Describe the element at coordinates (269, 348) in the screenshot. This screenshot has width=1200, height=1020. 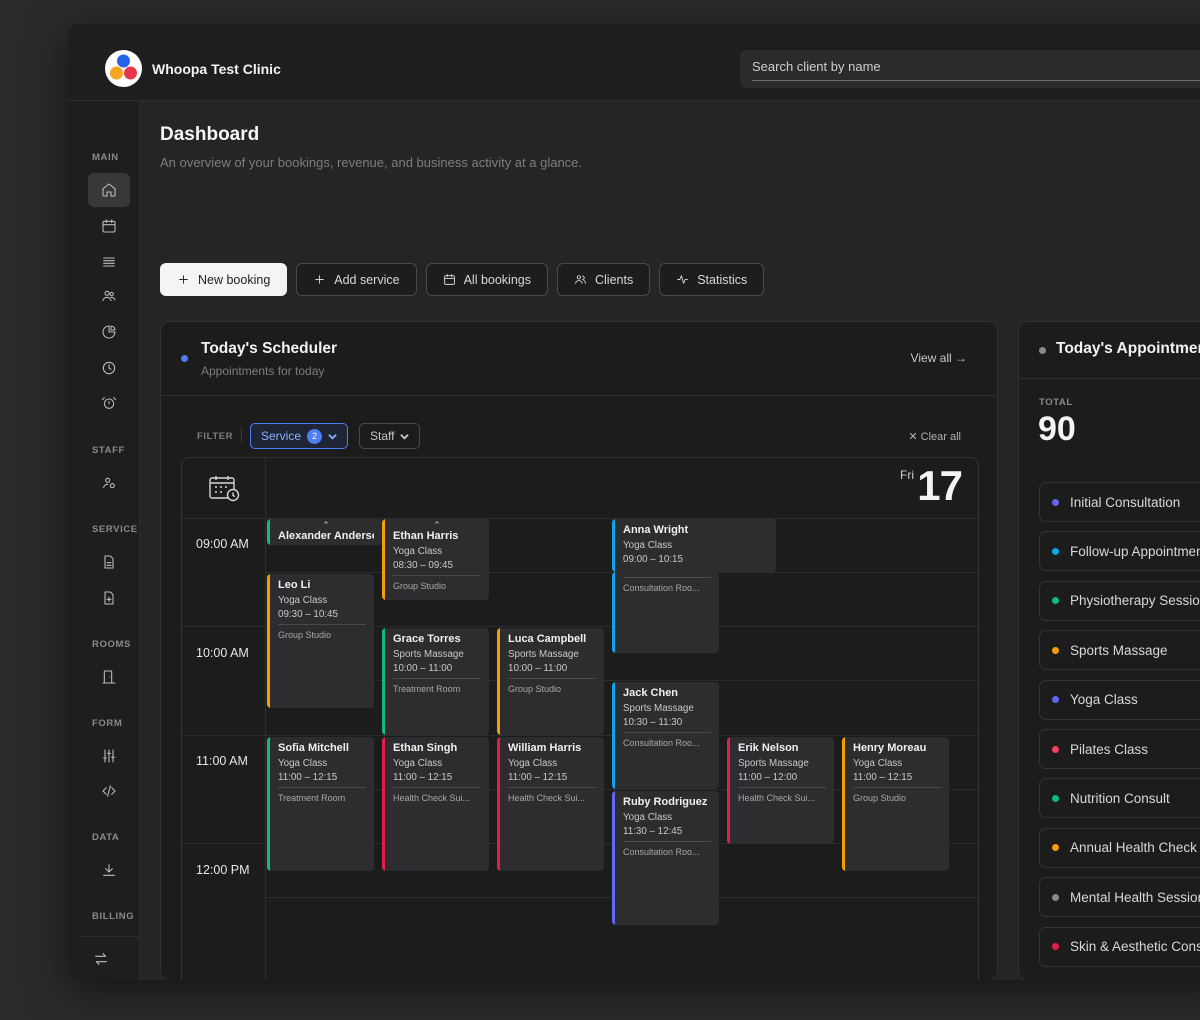
I see `scheduler-title: Today's Scheduler` at that location.